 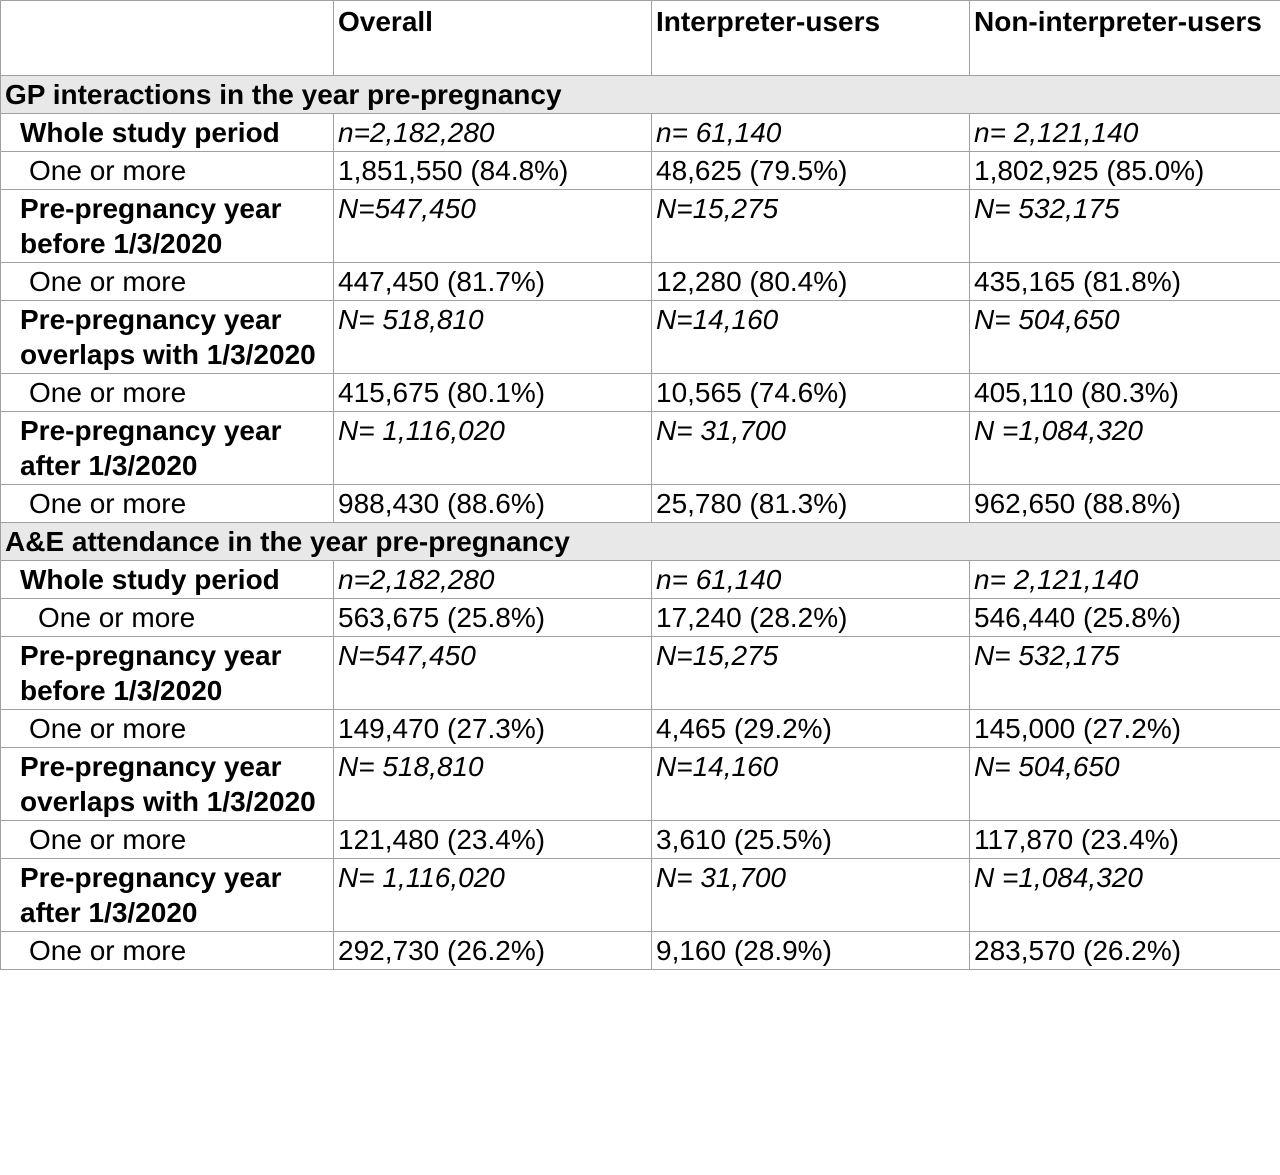 What do you see at coordinates (492, 170) in the screenshot?
I see `value-cell: 1,851,550 (84.8%)` at bounding box center [492, 170].